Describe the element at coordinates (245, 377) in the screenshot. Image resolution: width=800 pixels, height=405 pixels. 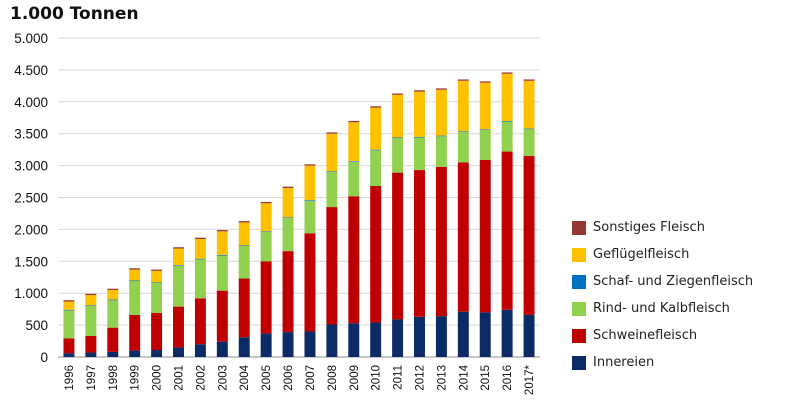
I see `x-tick-label: 2004` at that location.